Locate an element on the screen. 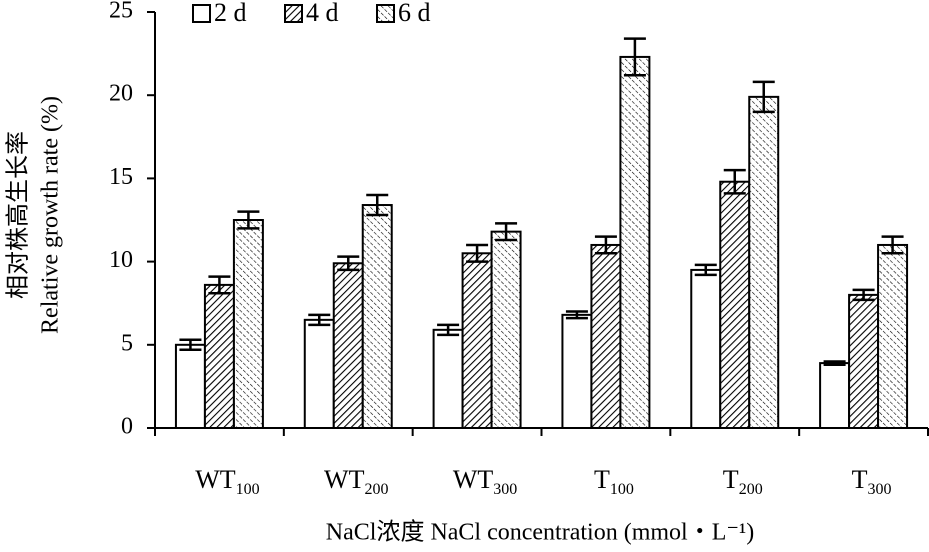 The image size is (929, 552). x-tick-label: T200 is located at coordinates (743, 481).